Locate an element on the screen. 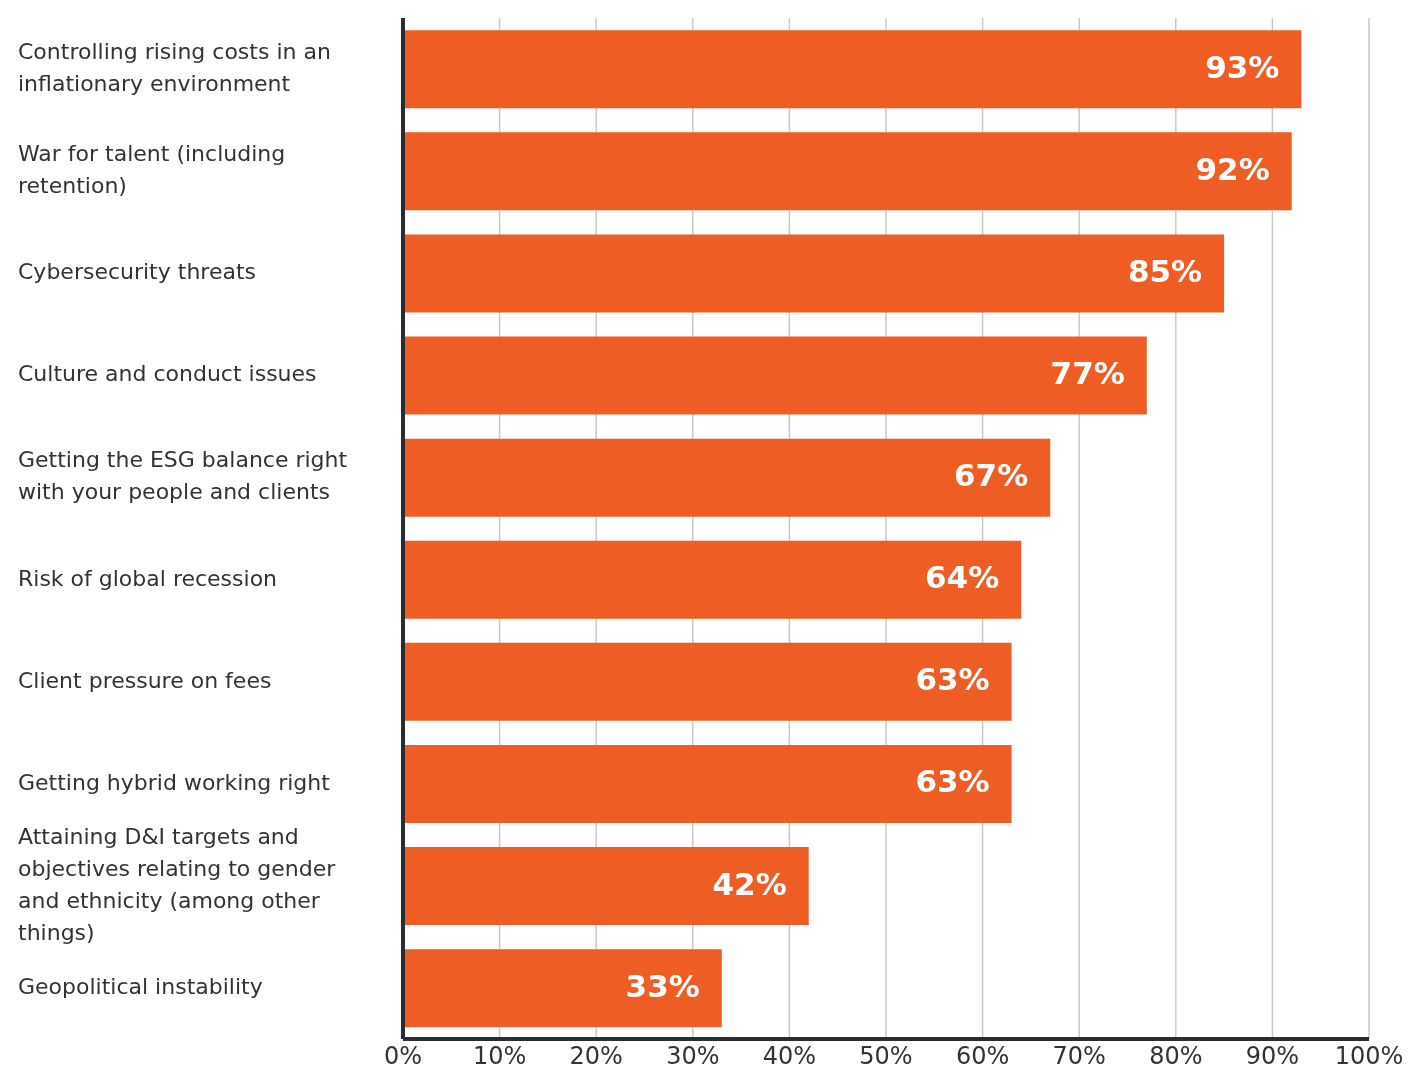 This screenshot has height=1079, width=1421. data-label: 33% is located at coordinates (662, 985).